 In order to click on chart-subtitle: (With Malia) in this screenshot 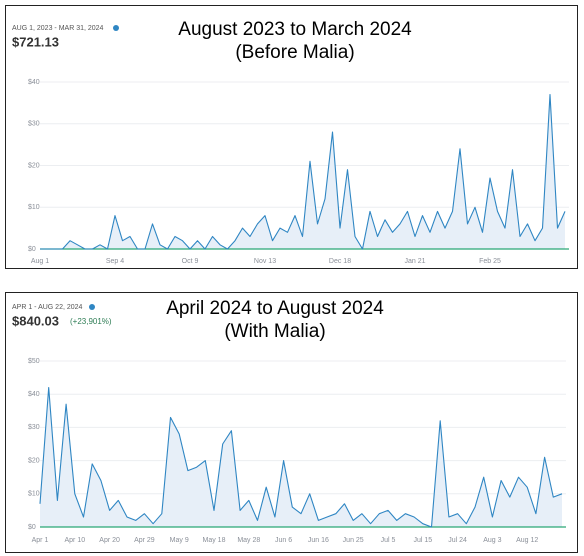, I will do `click(274, 331)`.